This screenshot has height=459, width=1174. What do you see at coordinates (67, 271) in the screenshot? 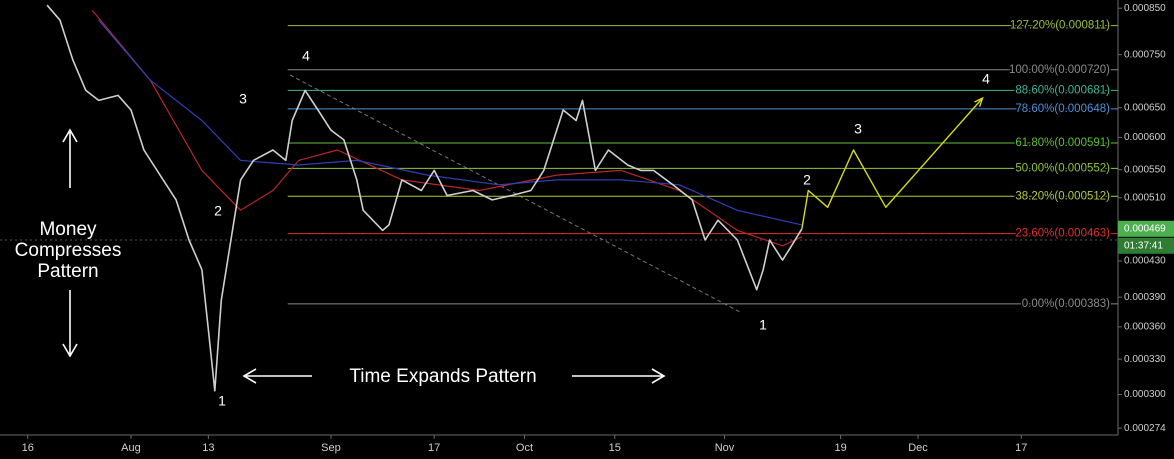
I see `left-note: Pattern` at bounding box center [67, 271].